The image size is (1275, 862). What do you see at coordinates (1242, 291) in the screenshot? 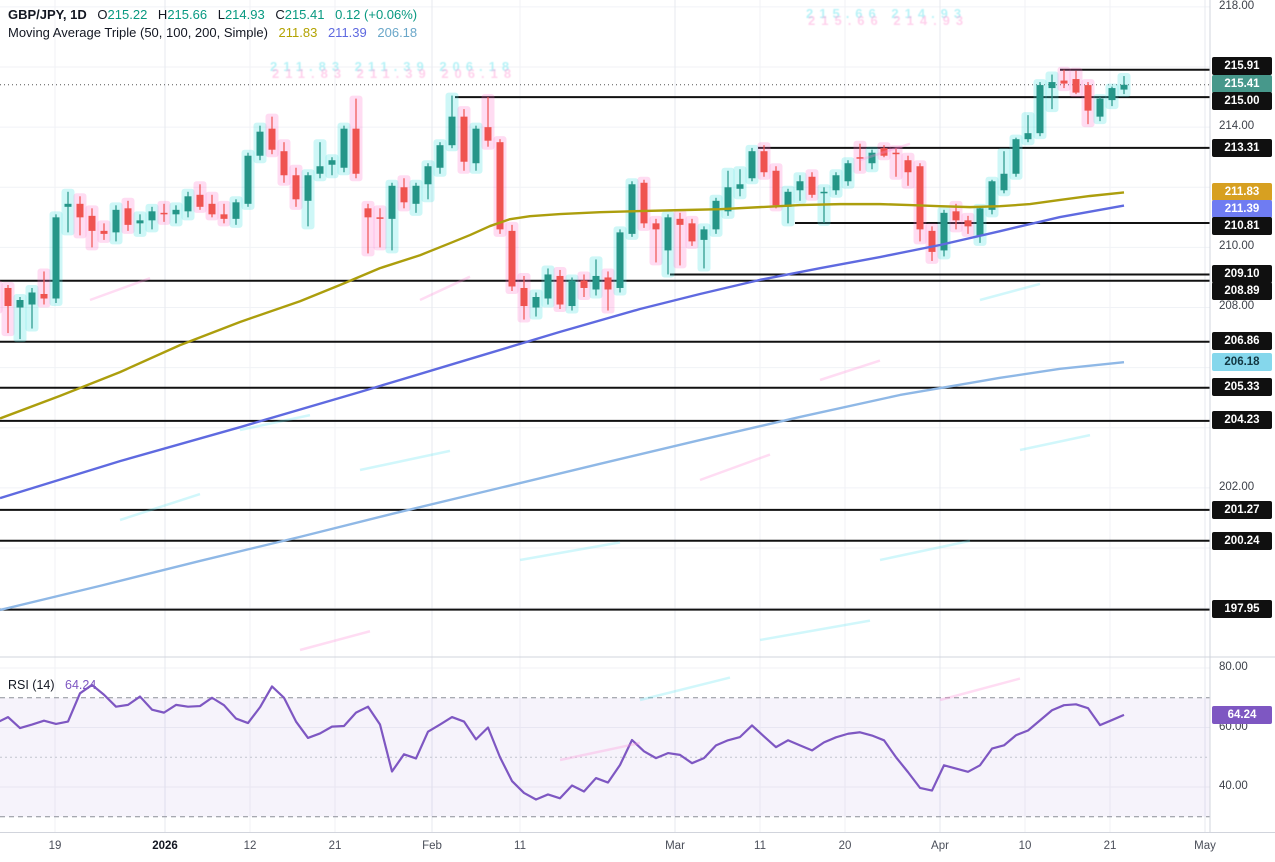
I see `price-badge: 208.89` at bounding box center [1242, 291].